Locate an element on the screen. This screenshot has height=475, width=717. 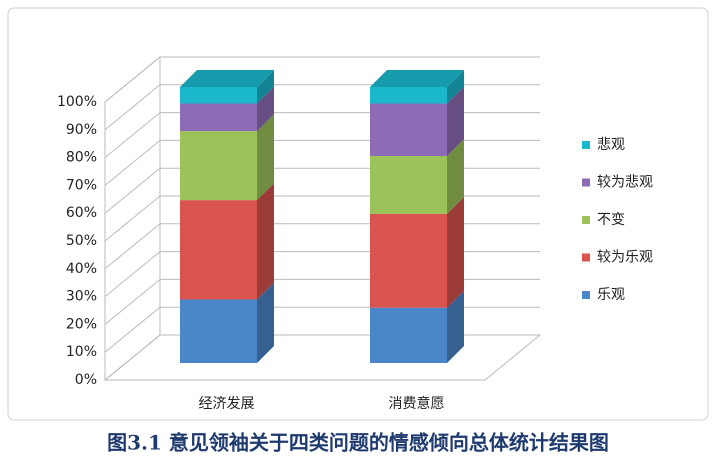
y-tick-label: 90% is located at coordinates (81, 130).